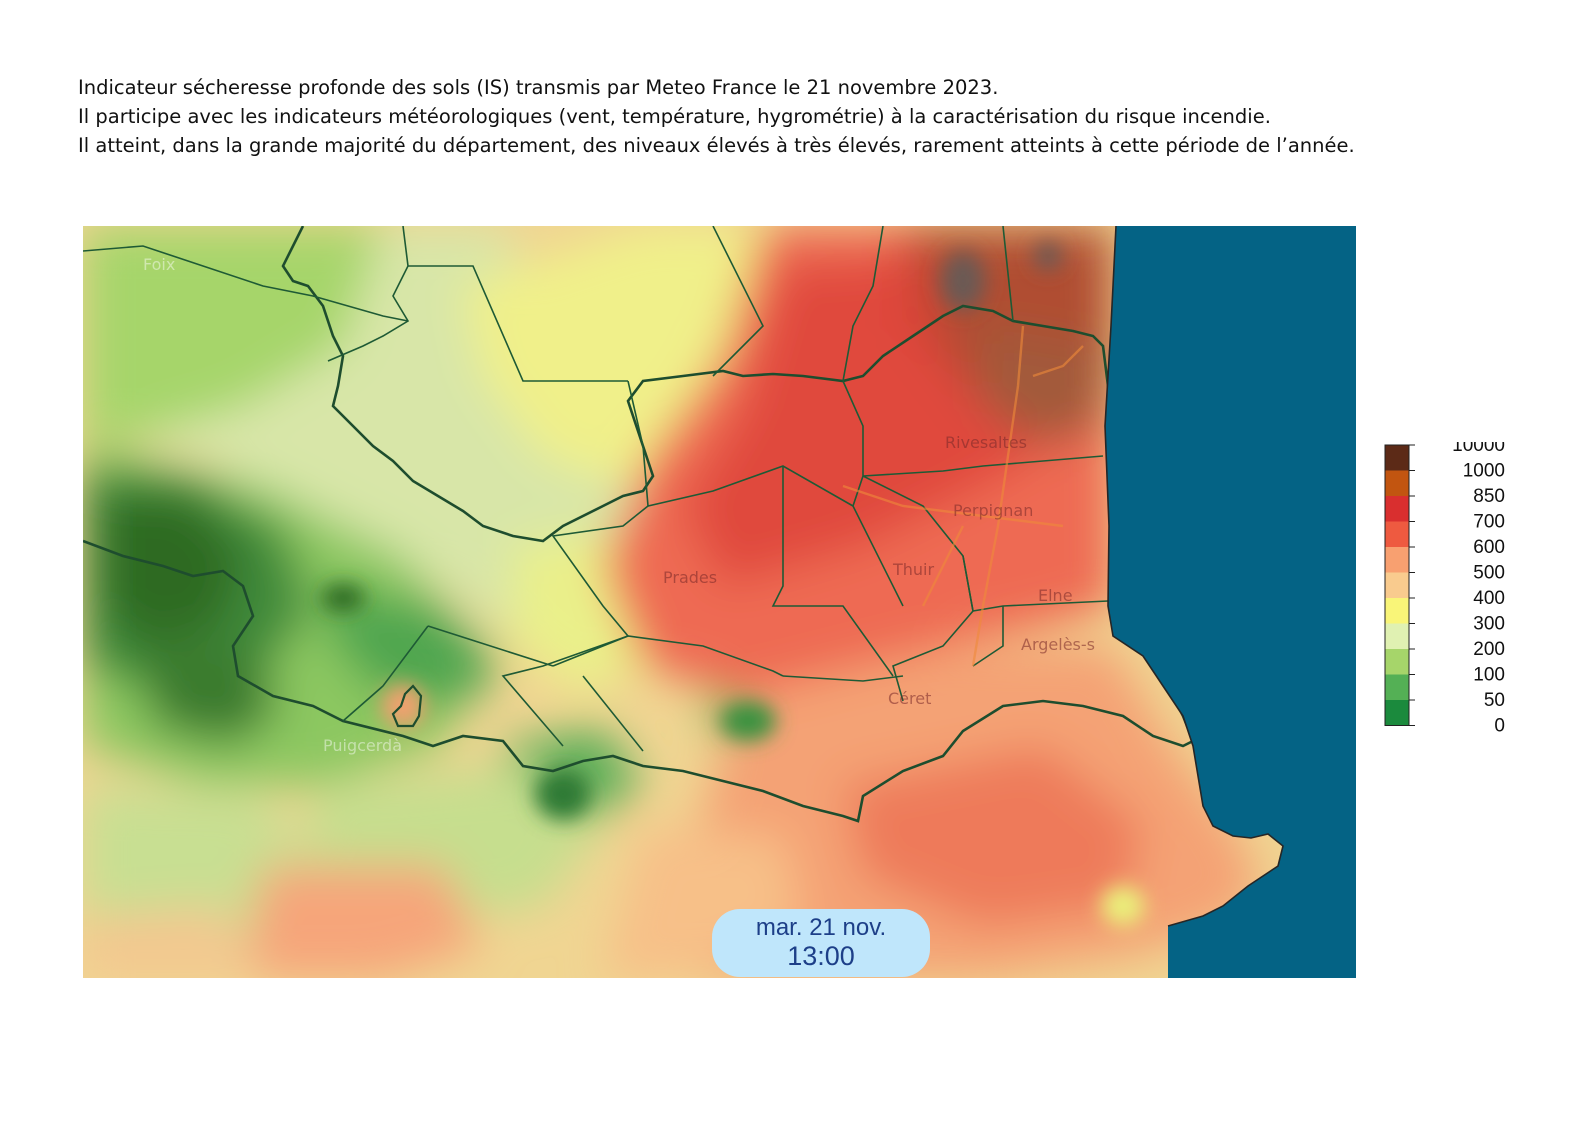  Describe the element at coordinates (993, 510) in the screenshot. I see `place-label-perpignan: Perpignan` at that location.